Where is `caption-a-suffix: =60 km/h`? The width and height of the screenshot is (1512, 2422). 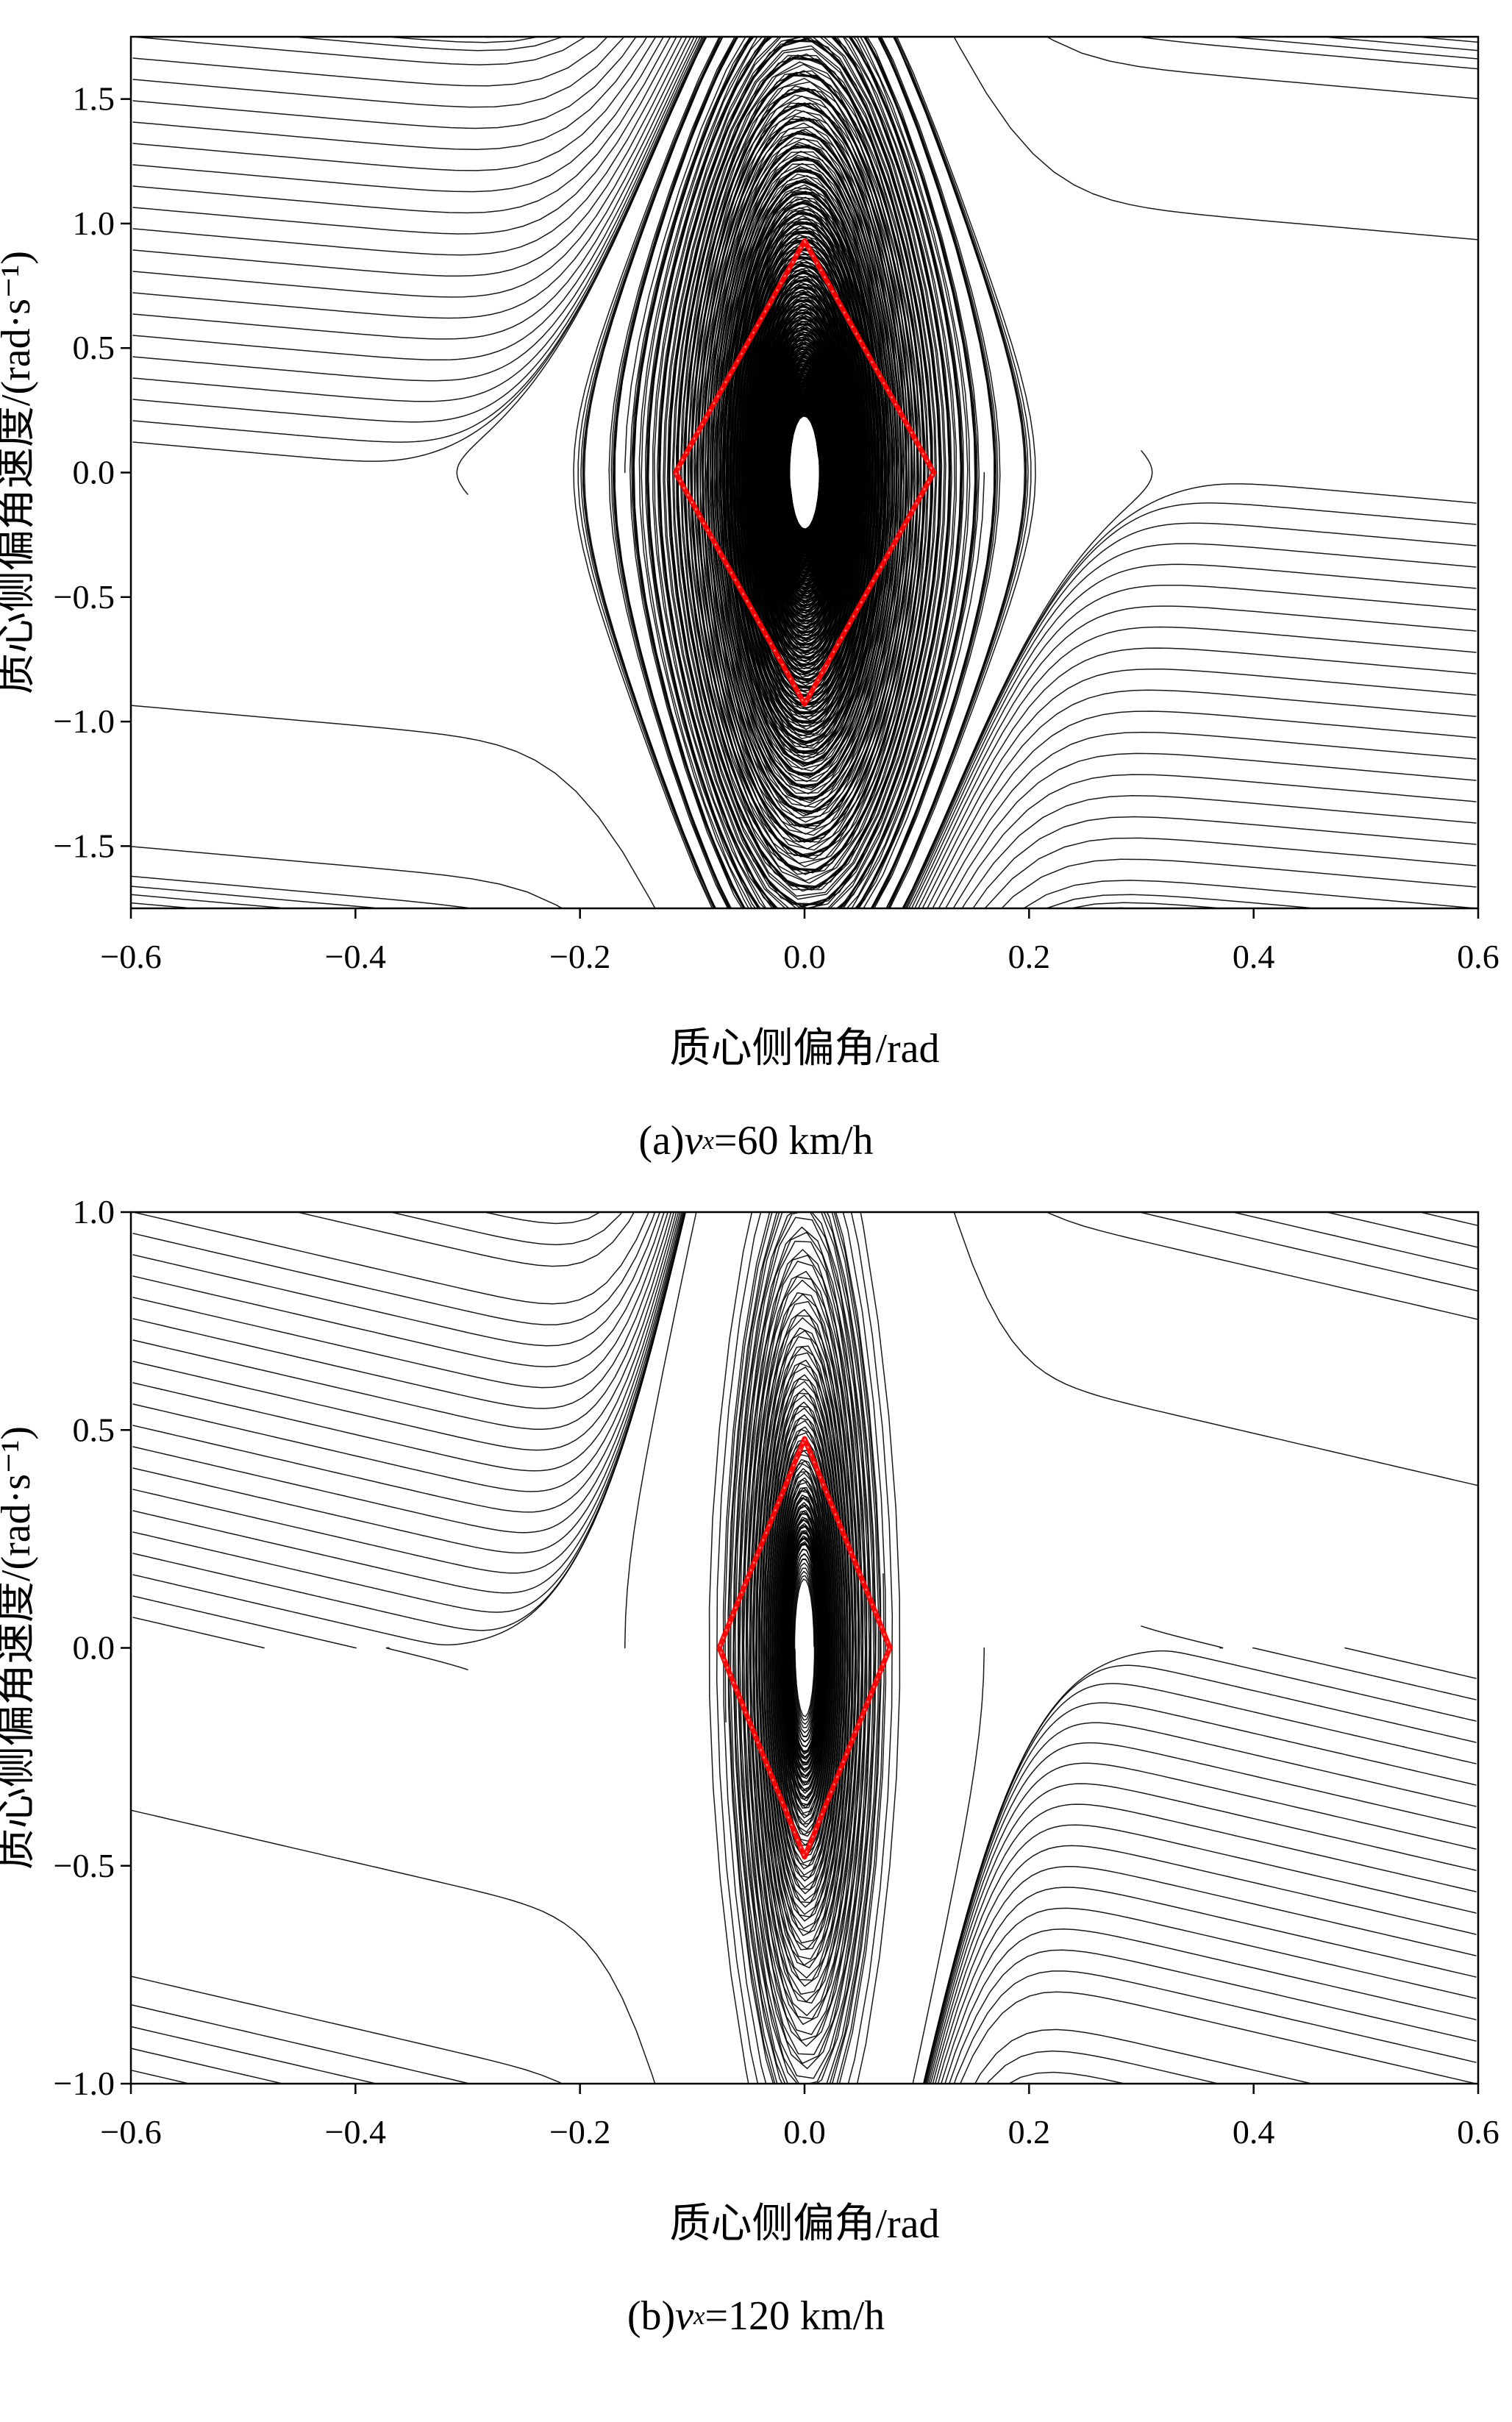 caption-a-suffix: =60 km/h is located at coordinates (793, 1141).